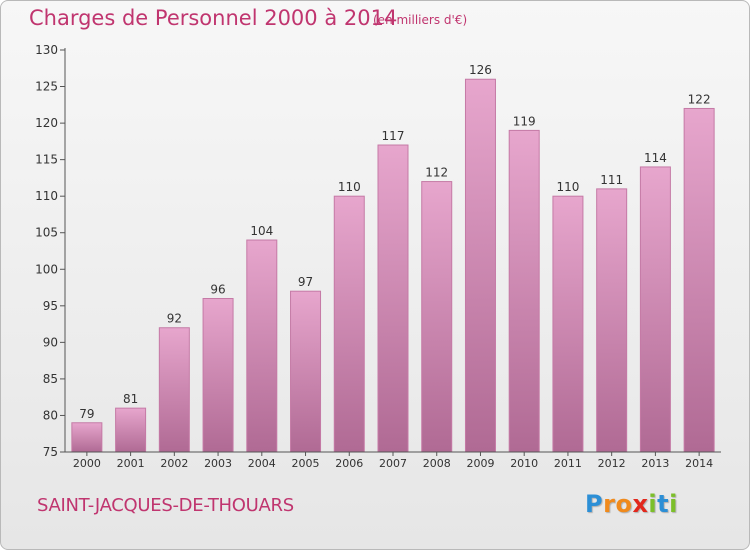 The width and height of the screenshot is (750, 550). Describe the element at coordinates (480, 463) in the screenshot. I see `x-tick-label: 2009` at that location.